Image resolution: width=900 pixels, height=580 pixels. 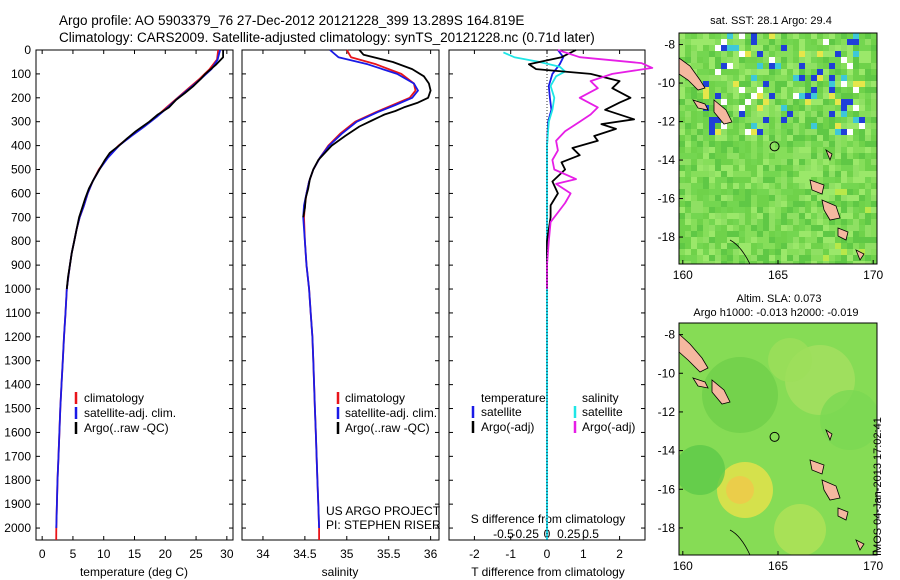 What do you see at coordinates (135, 554) in the screenshot?
I see `x-tick-label: 15` at bounding box center [135, 554].